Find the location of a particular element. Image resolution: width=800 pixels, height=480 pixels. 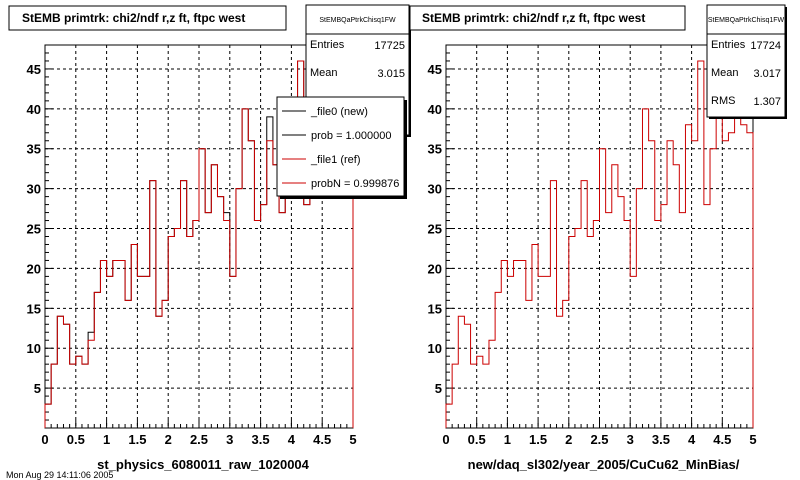

stats-rms-label: RMS is located at coordinates (723, 101).